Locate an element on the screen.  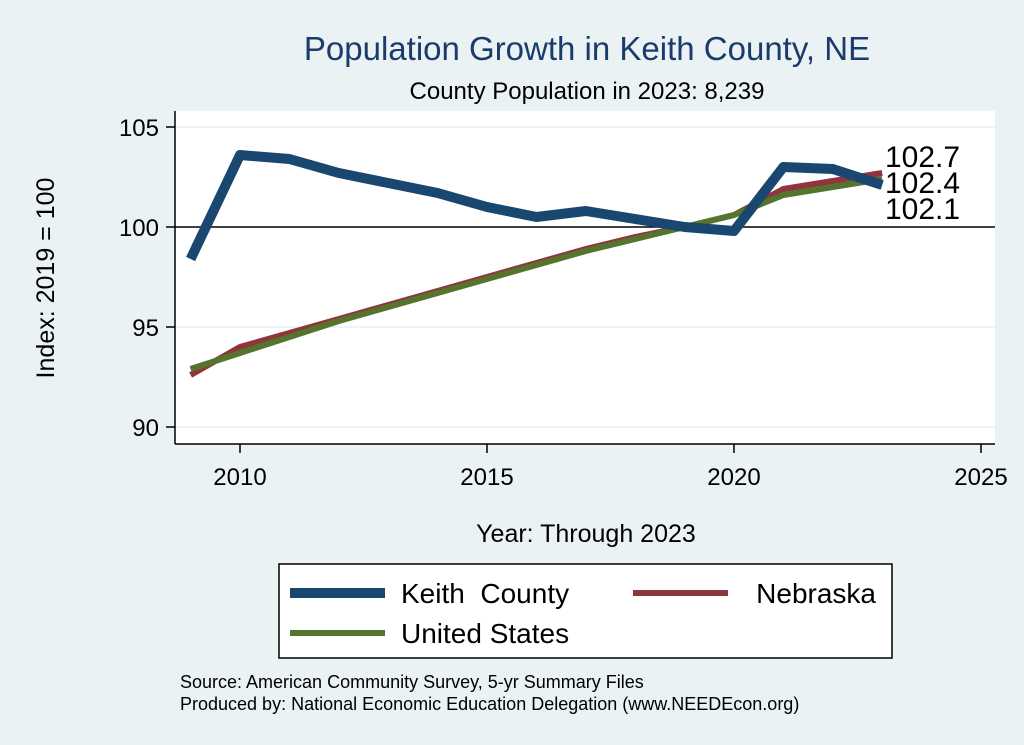
y-tick-label: 105 is located at coordinates (139, 128).